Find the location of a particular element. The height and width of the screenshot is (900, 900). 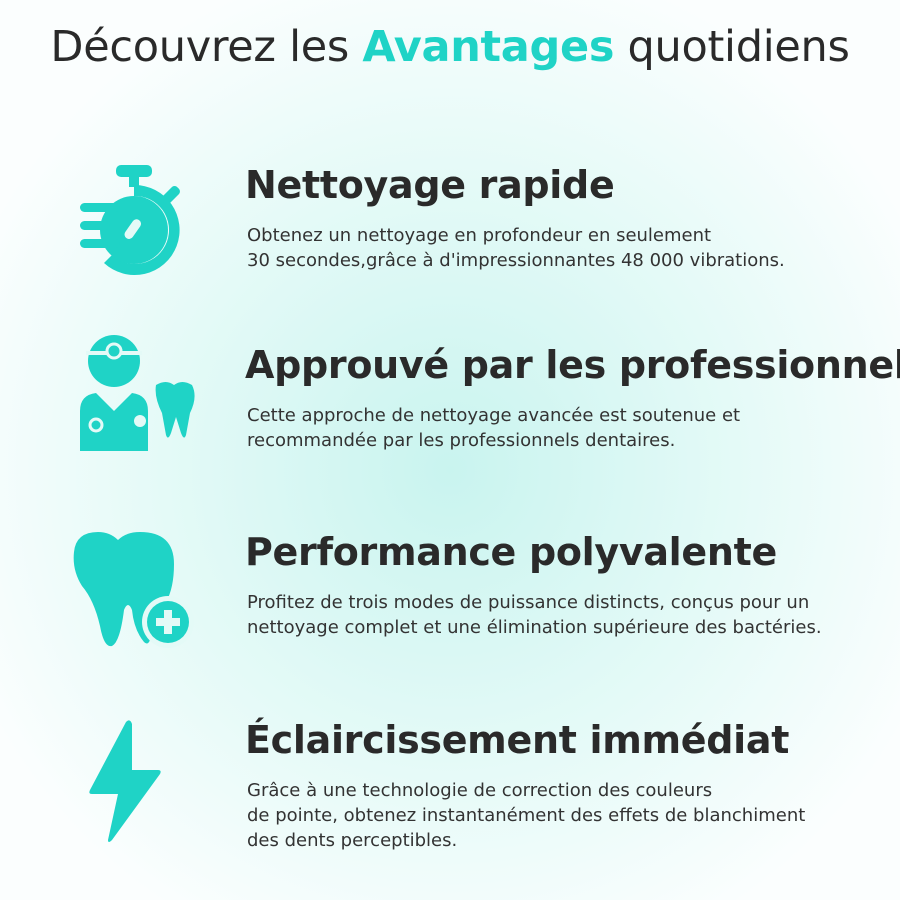

title-accent: Avantages is located at coordinates (488, 47).